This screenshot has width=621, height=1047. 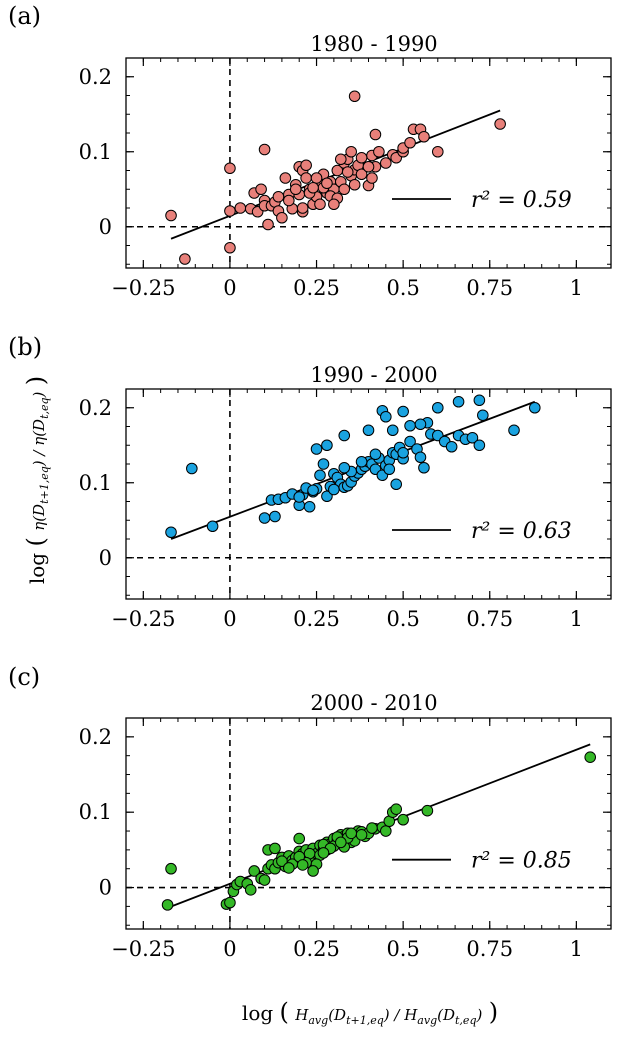 I want to click on svg-text:log ( Havg(Dt+1,eq: log ( Havg(Dt+1,eq) / Havg(Dt,eq) ), so click(x=370, y=1012).